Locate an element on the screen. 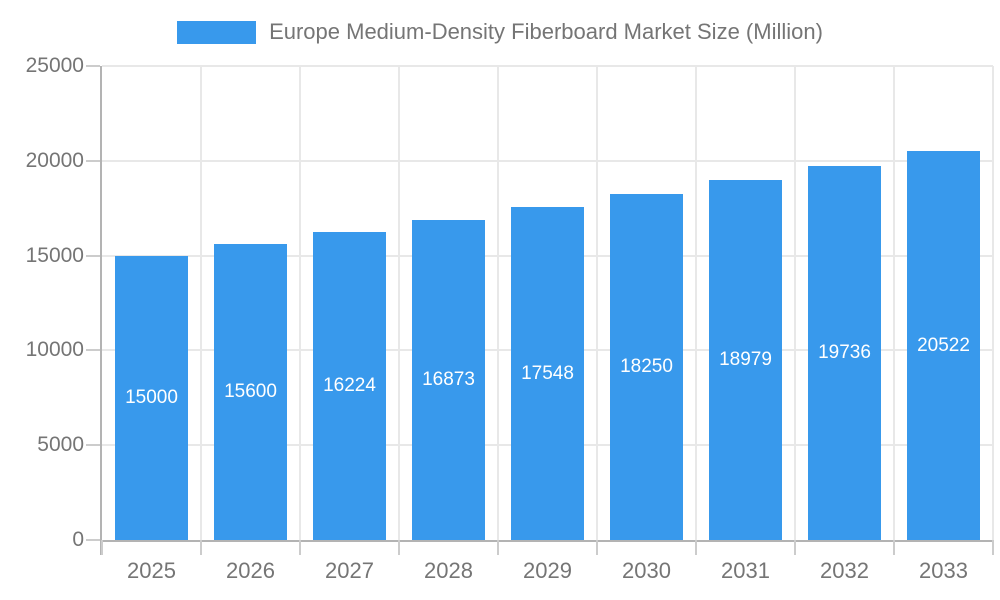 The width and height of the screenshot is (1000, 600). bar-value-label: 18250 is located at coordinates (646, 366).